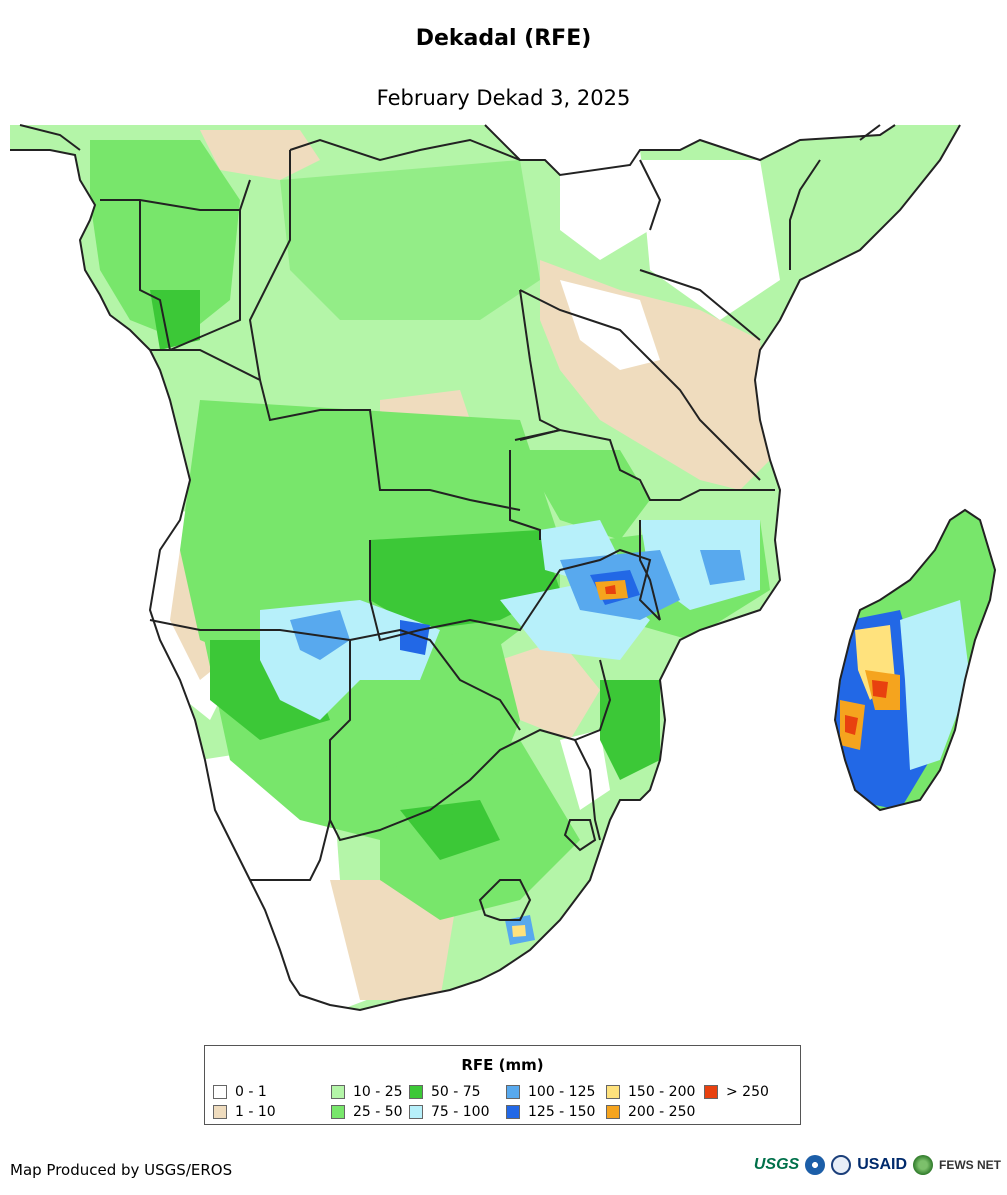  Describe the element at coordinates (456, 1092) in the screenshot. I see `legend-label: 50 - 75` at that location.